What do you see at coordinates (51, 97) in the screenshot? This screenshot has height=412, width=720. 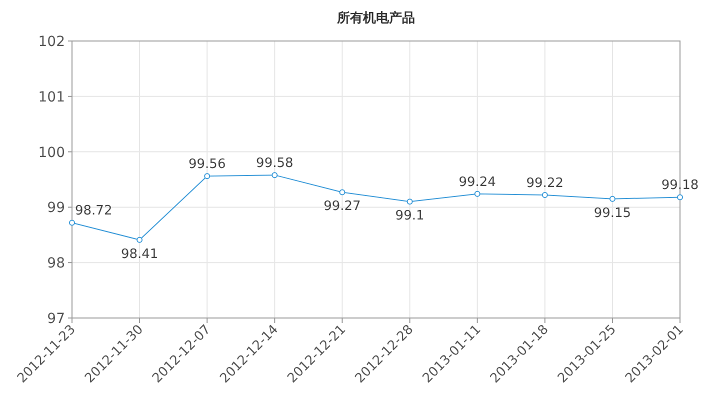 I see `y-tick-label: 101` at bounding box center [51, 97].